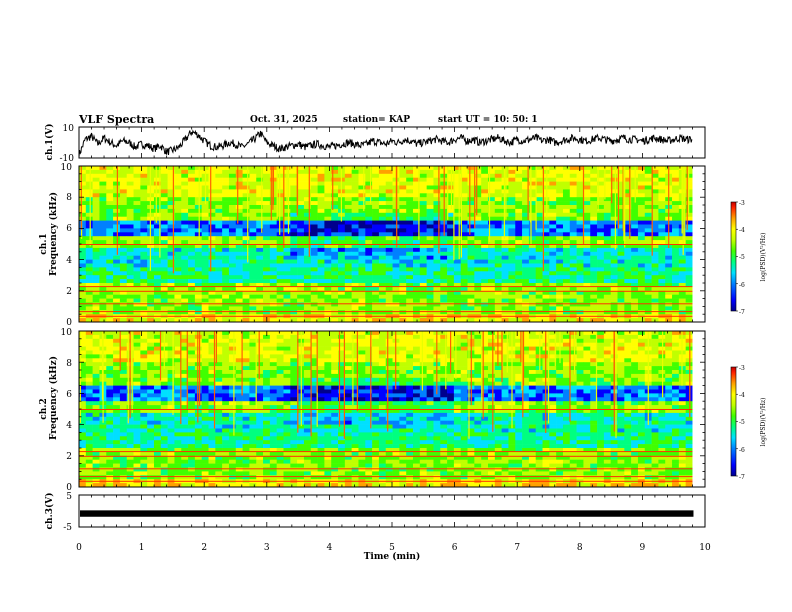 Image resolution: width=792 pixels, height=612 pixels. Describe the element at coordinates (419, 203) in the screenshot. I see `sferic-streak` at that location.